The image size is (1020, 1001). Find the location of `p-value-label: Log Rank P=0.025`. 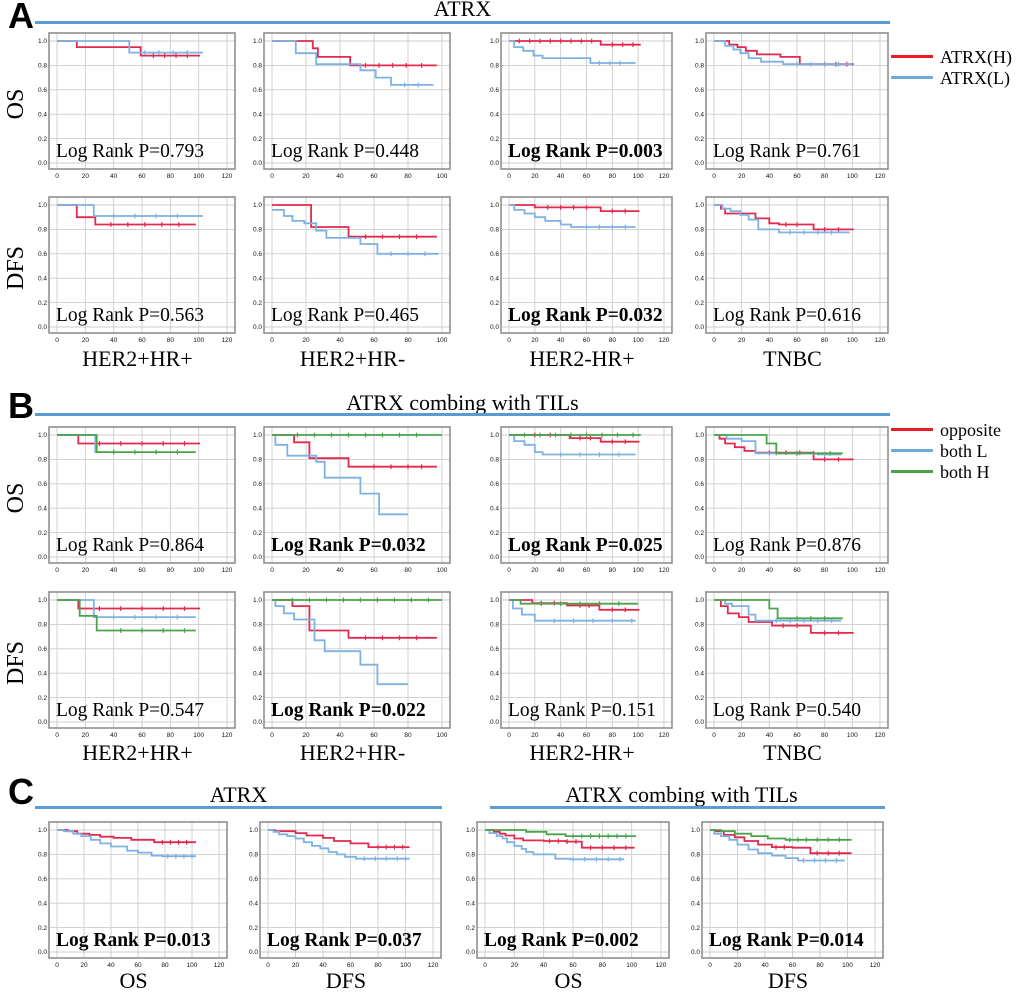

p-value-label: Log Rank P=0.025 is located at coordinates (585, 545).